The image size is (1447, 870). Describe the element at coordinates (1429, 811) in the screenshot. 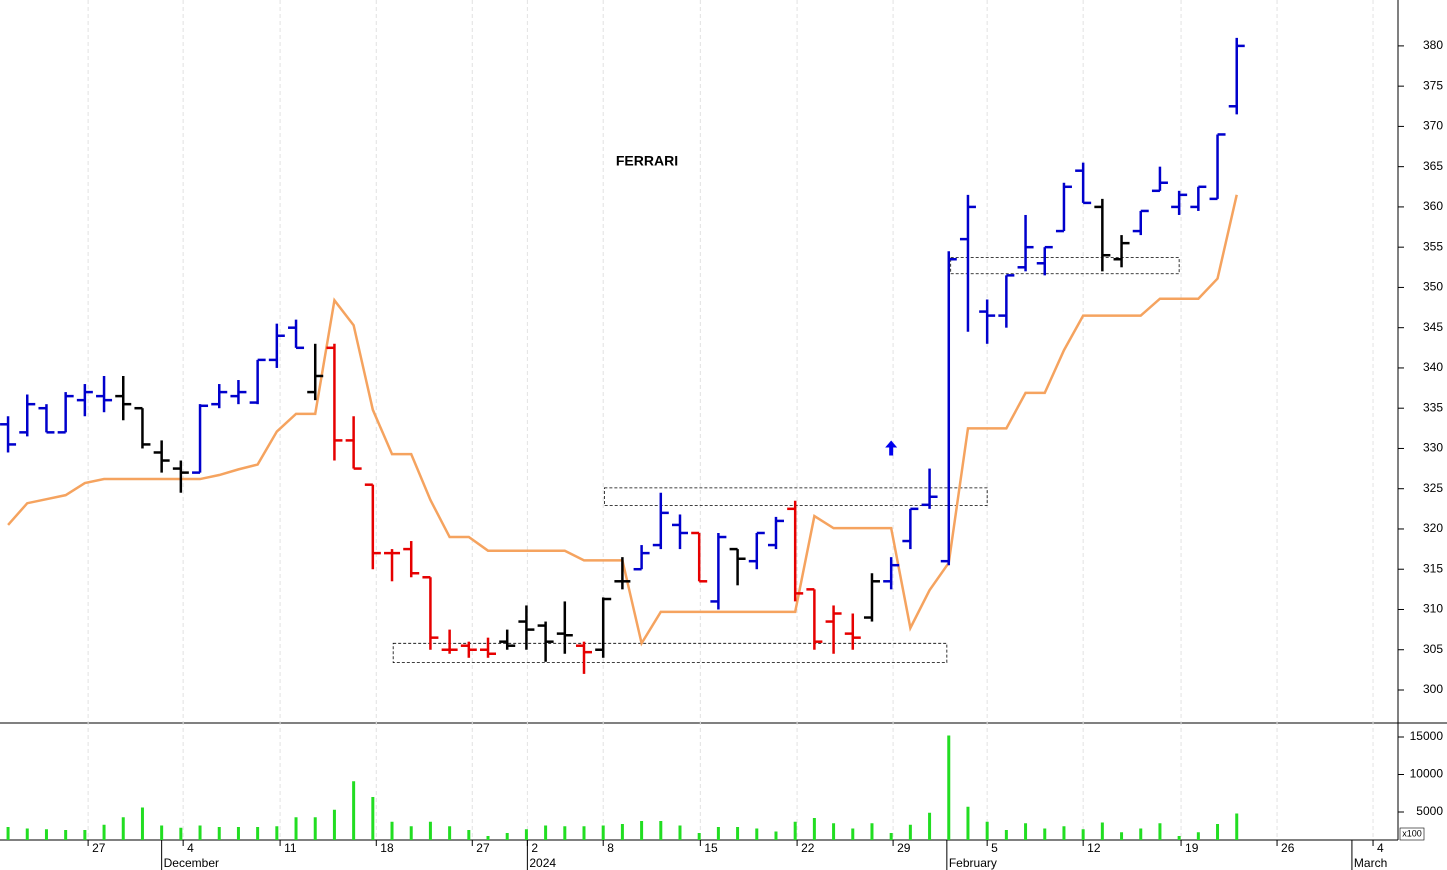

I see `volume-y-tick-label: 5000` at that location.